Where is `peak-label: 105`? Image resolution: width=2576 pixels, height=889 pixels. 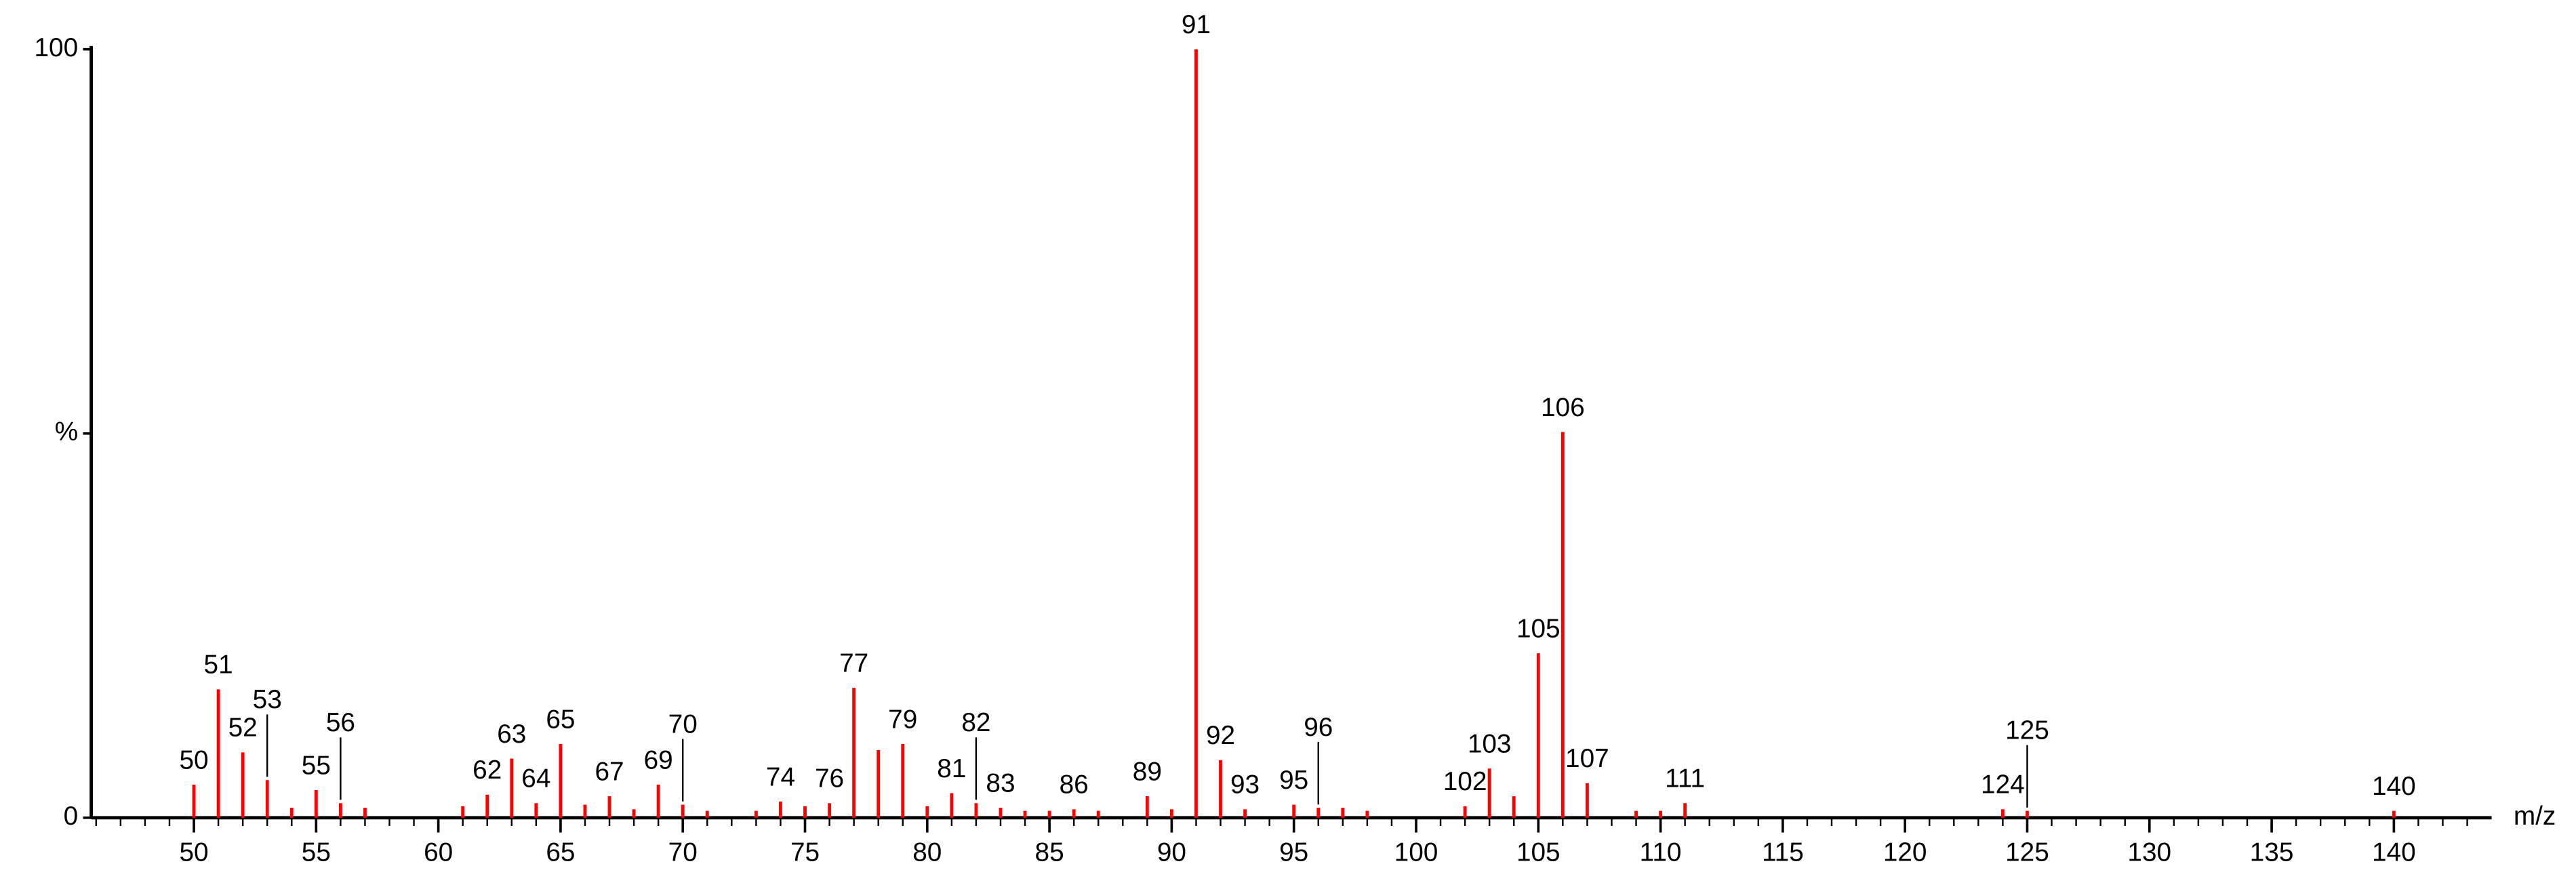 peak-label: 105 is located at coordinates (1538, 628).